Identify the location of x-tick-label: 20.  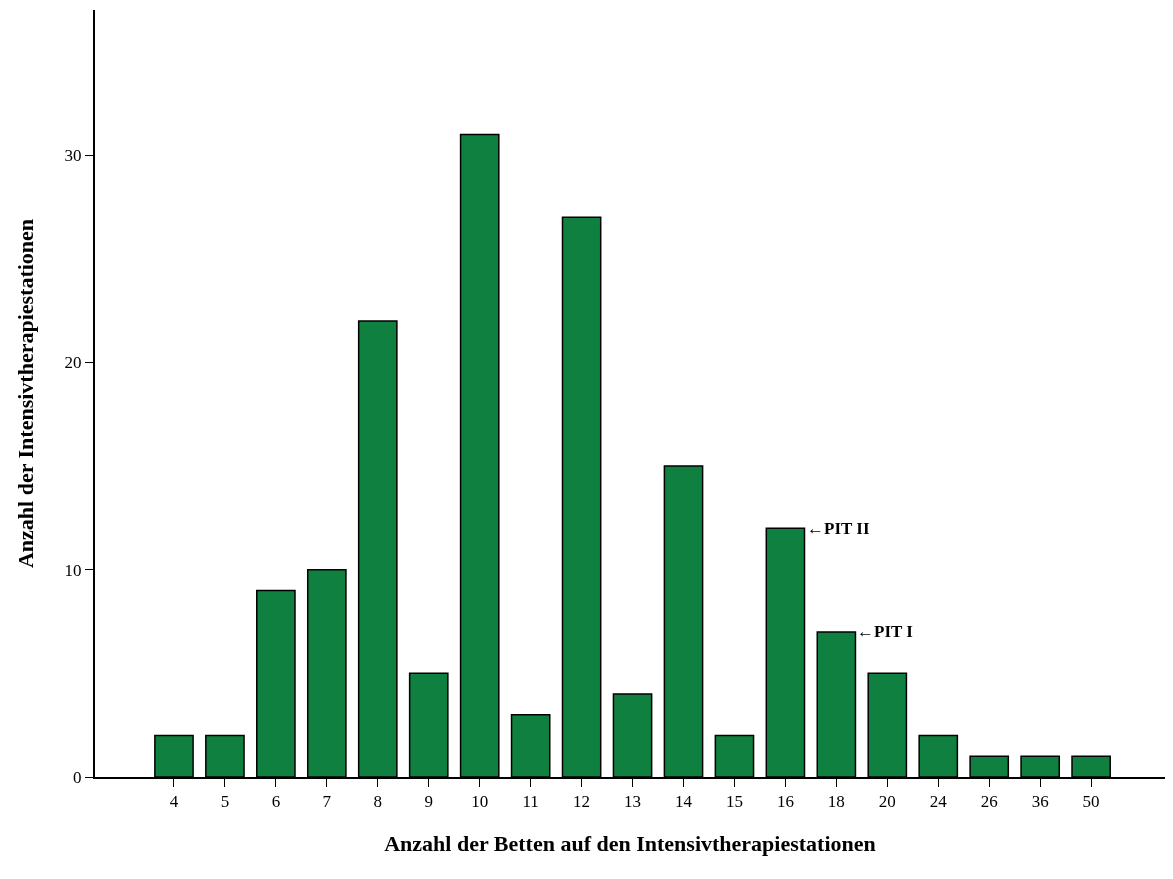
(887, 802).